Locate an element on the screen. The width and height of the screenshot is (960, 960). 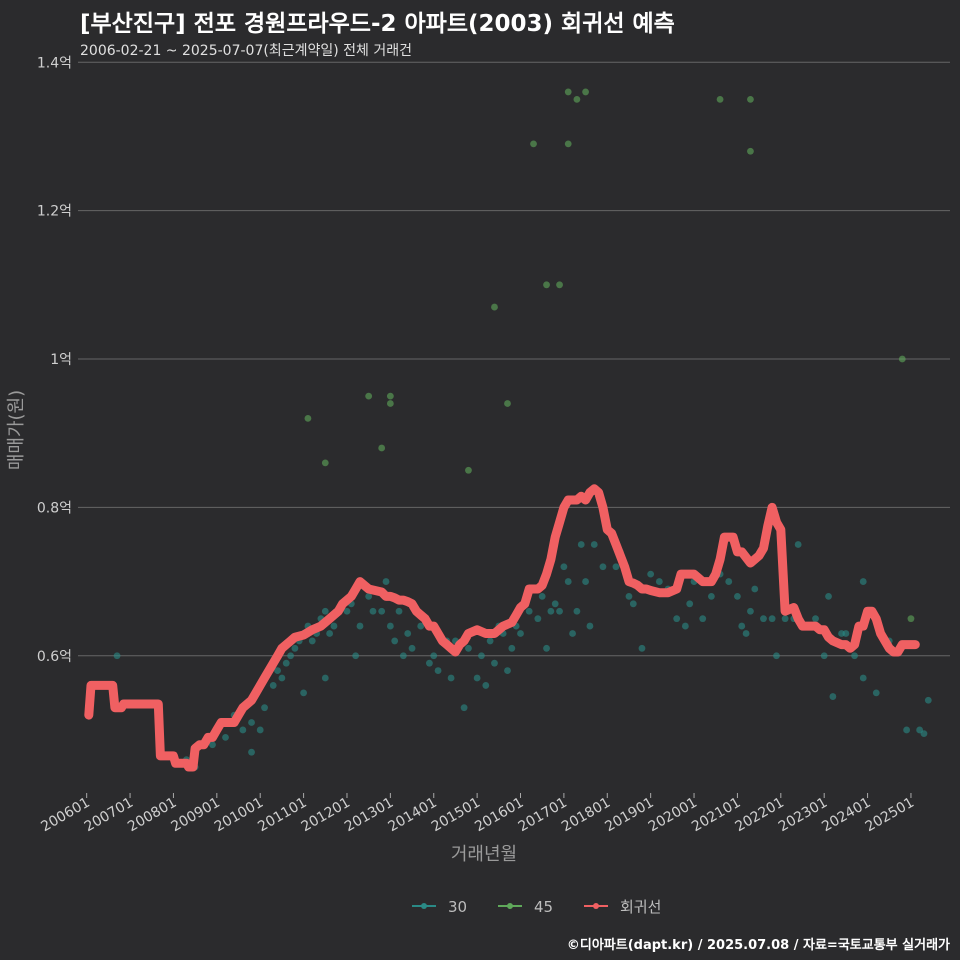
chart-subtitle: 2006-02-21 ~ 2025-07-07(최근계약일) 전체 거래건 is located at coordinates (246, 51).